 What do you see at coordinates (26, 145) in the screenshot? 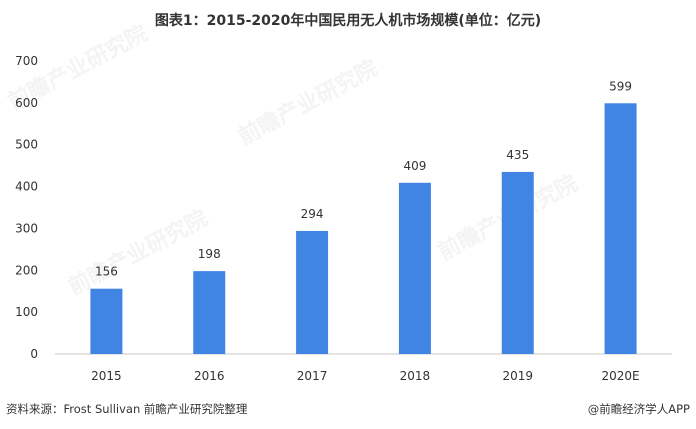
I see `y-tick-label: 500` at bounding box center [26, 145].